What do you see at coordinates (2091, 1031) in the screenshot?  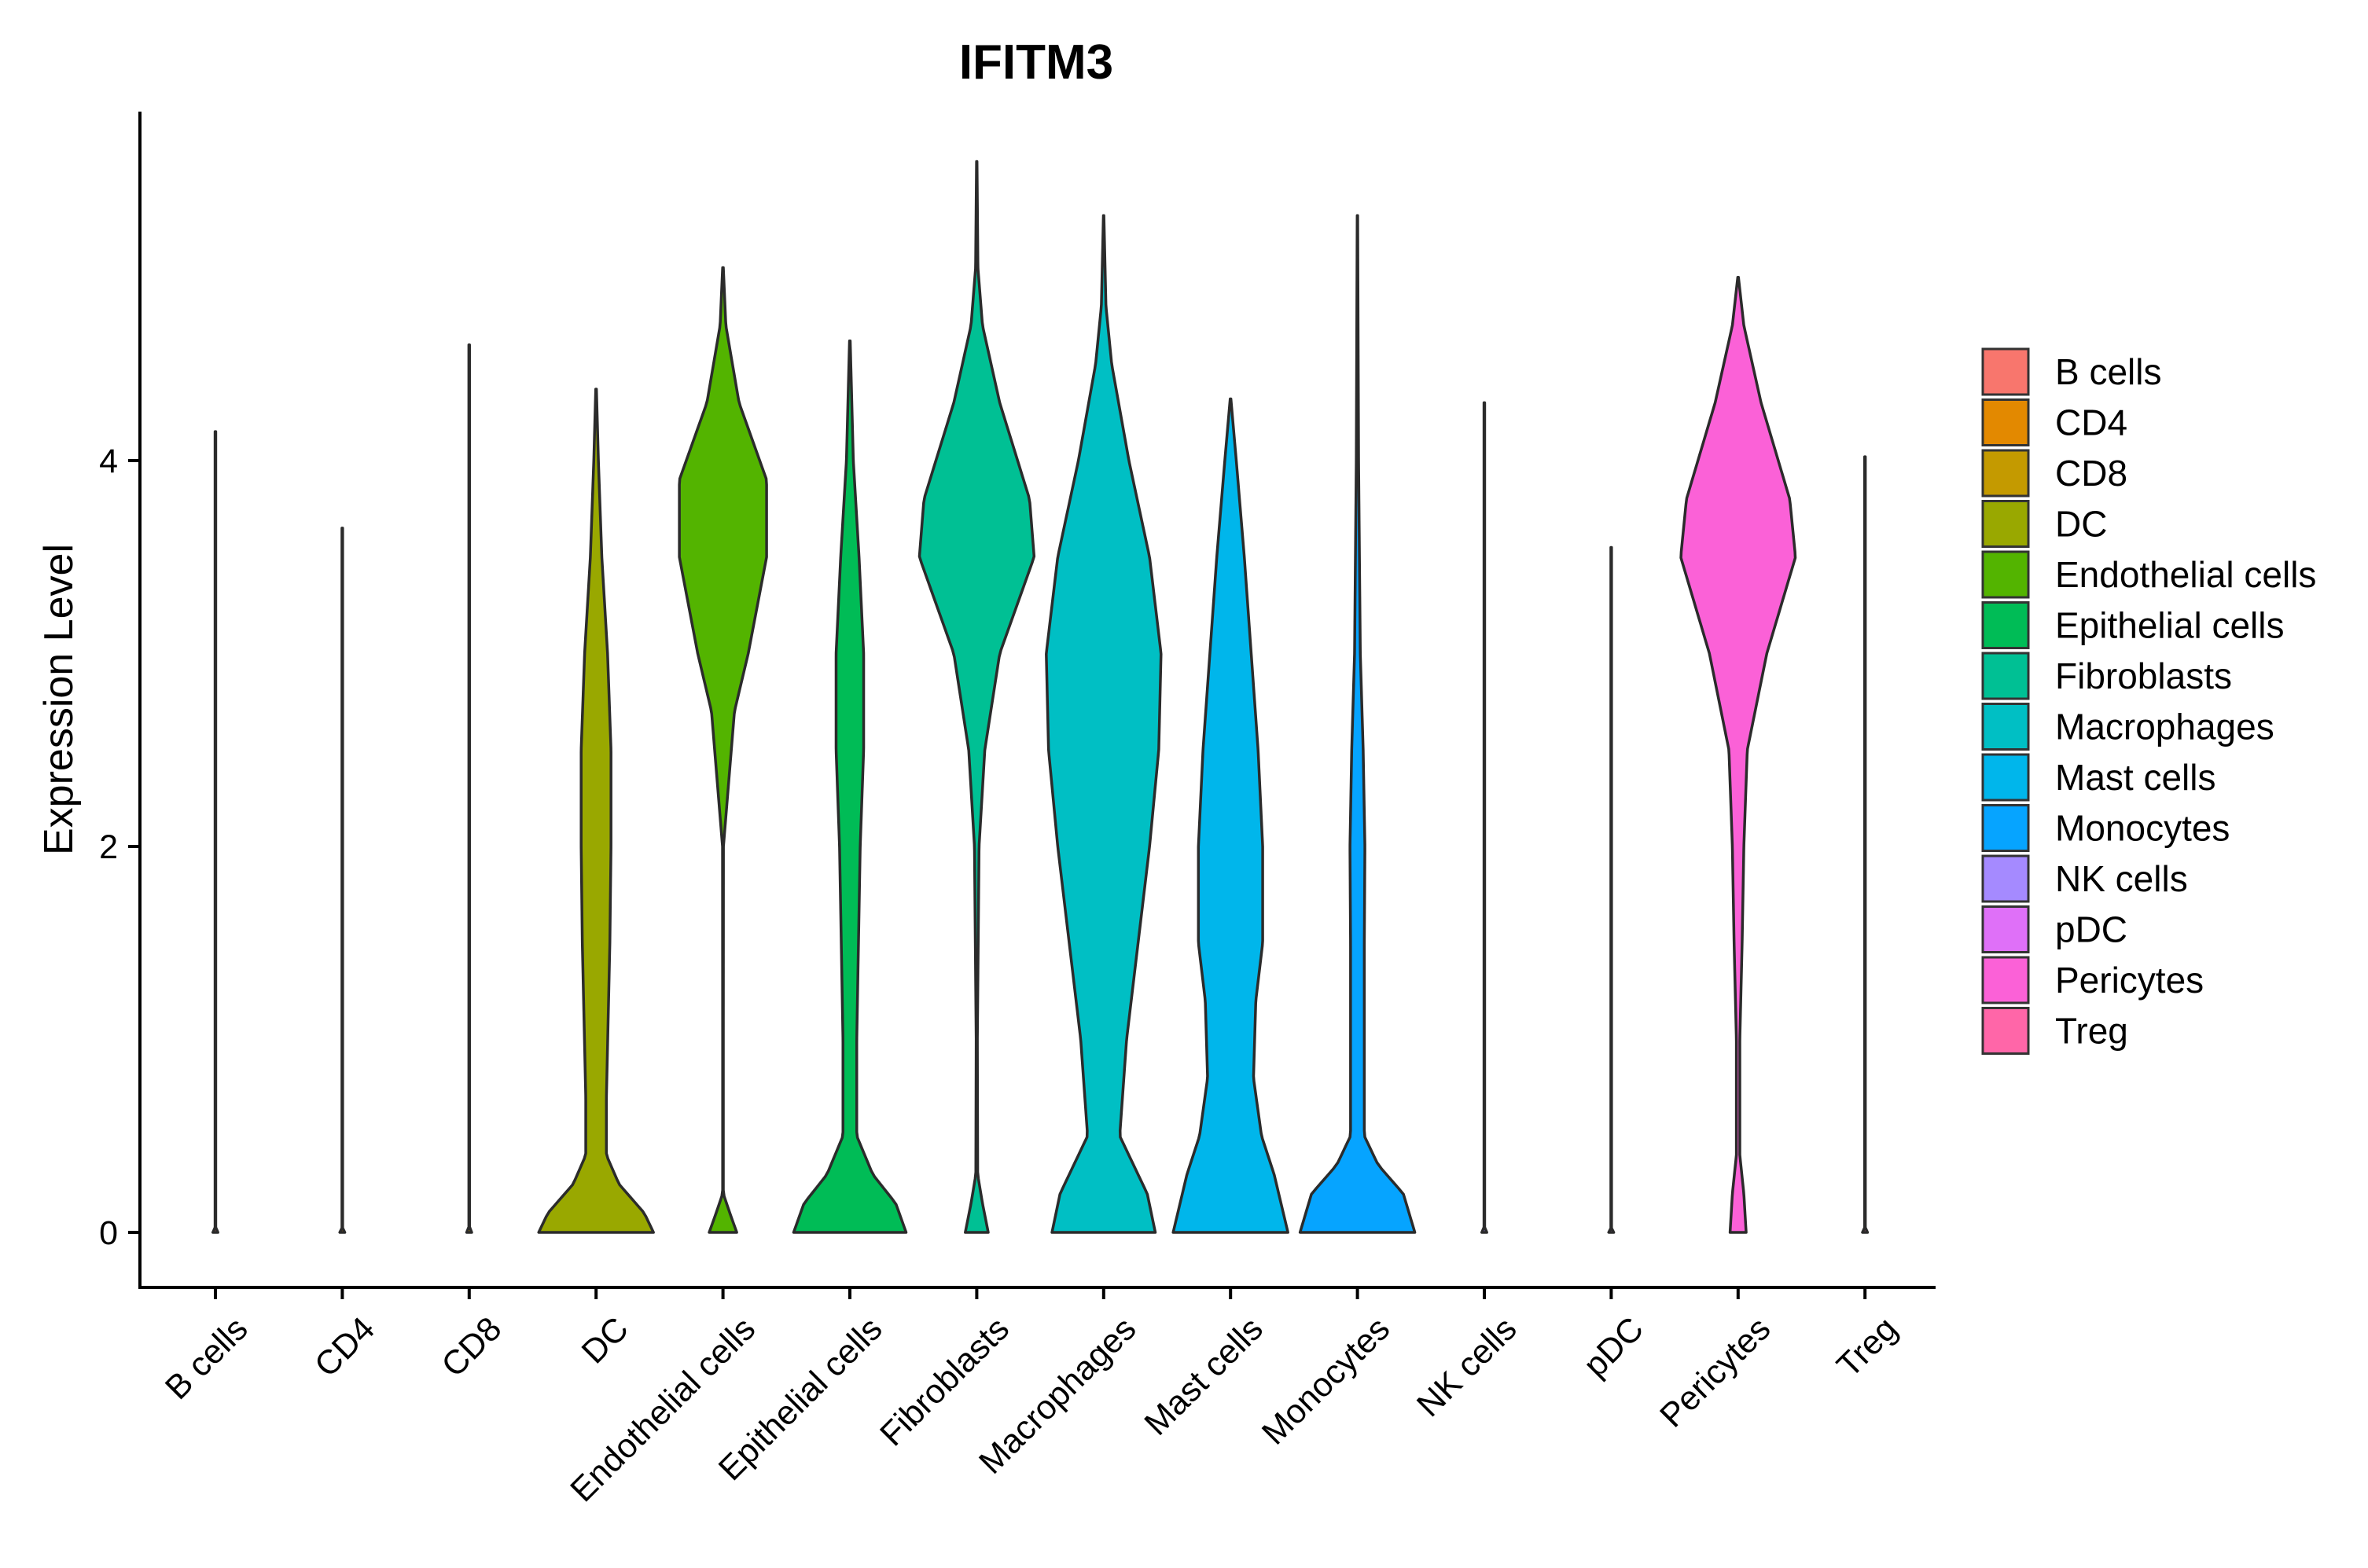 I see `legend-label-treg: Treg` at bounding box center [2091, 1031].